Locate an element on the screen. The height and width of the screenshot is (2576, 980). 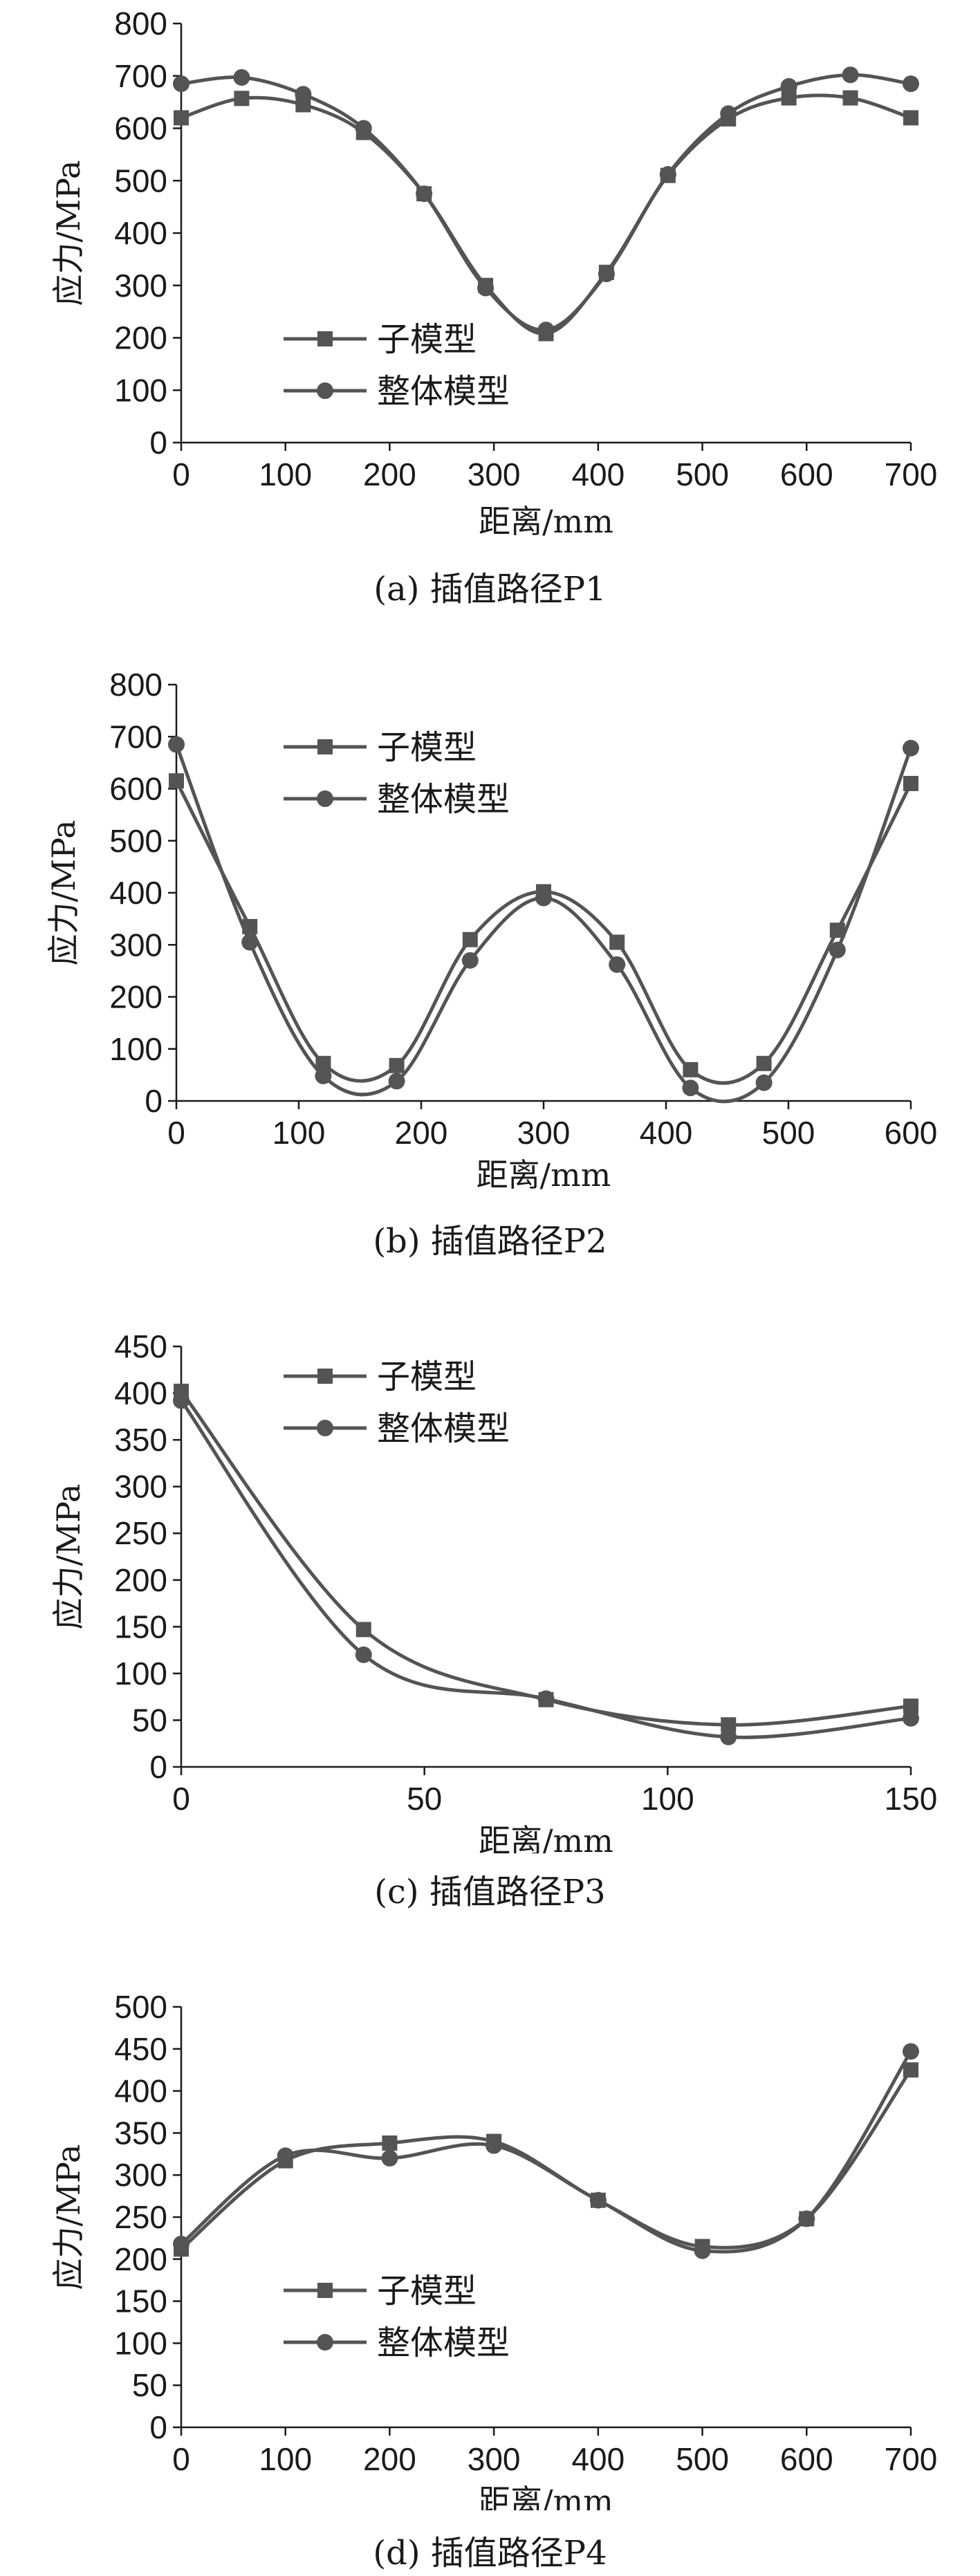
y-tick-label: 600 is located at coordinates (136, 789).